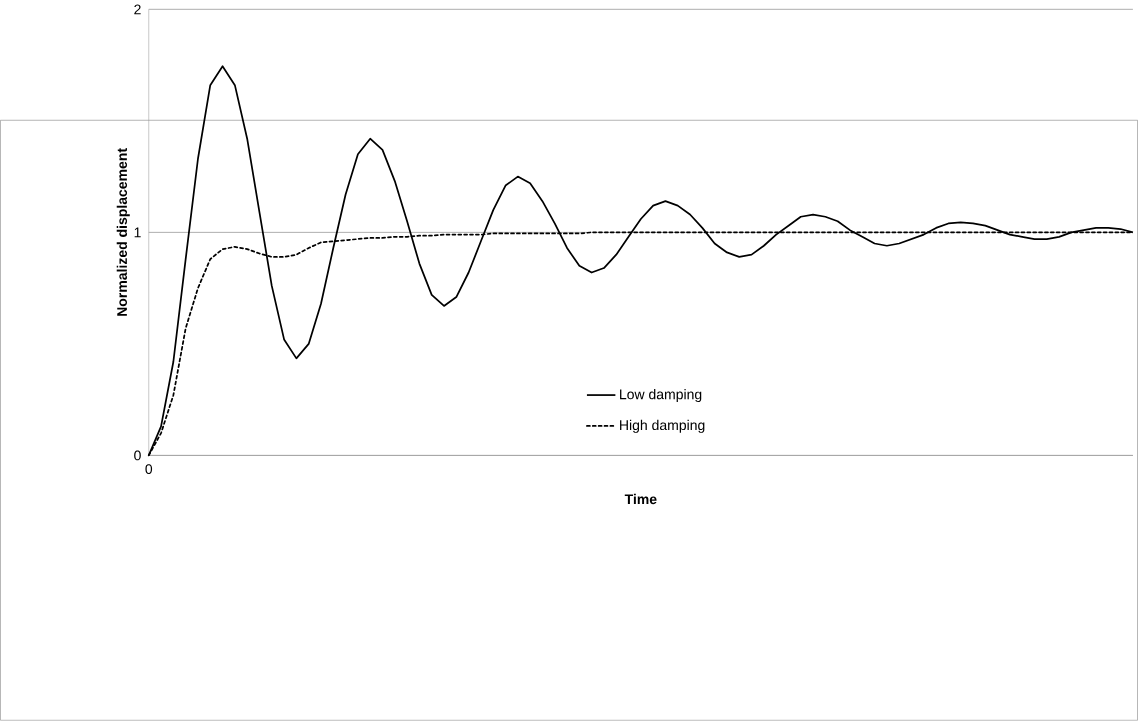  What do you see at coordinates (137, 232) in the screenshot?
I see `y-tick-label: 1` at bounding box center [137, 232].